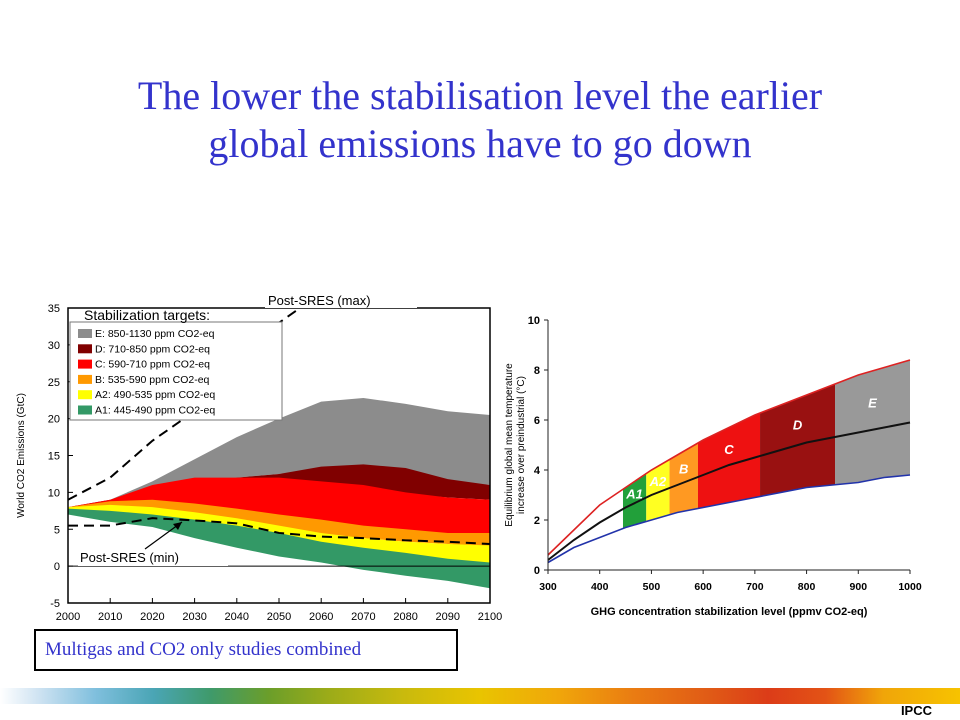 The image size is (960, 720). Describe the element at coordinates (194, 617) in the screenshot. I see `emissions-x-tick-label: 2030` at that location.